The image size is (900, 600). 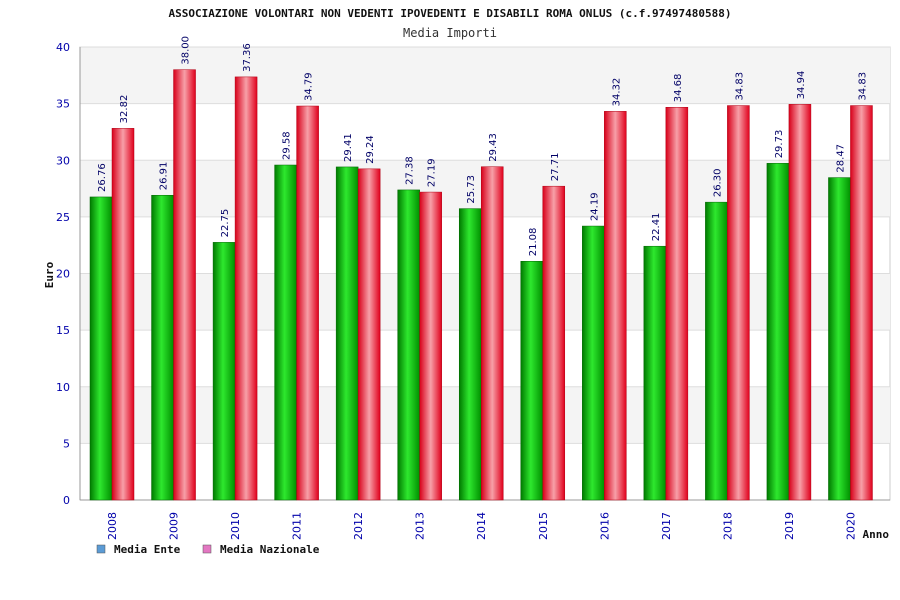 I want to click on bar-media-nazionale-2015, so click(x=554, y=343).